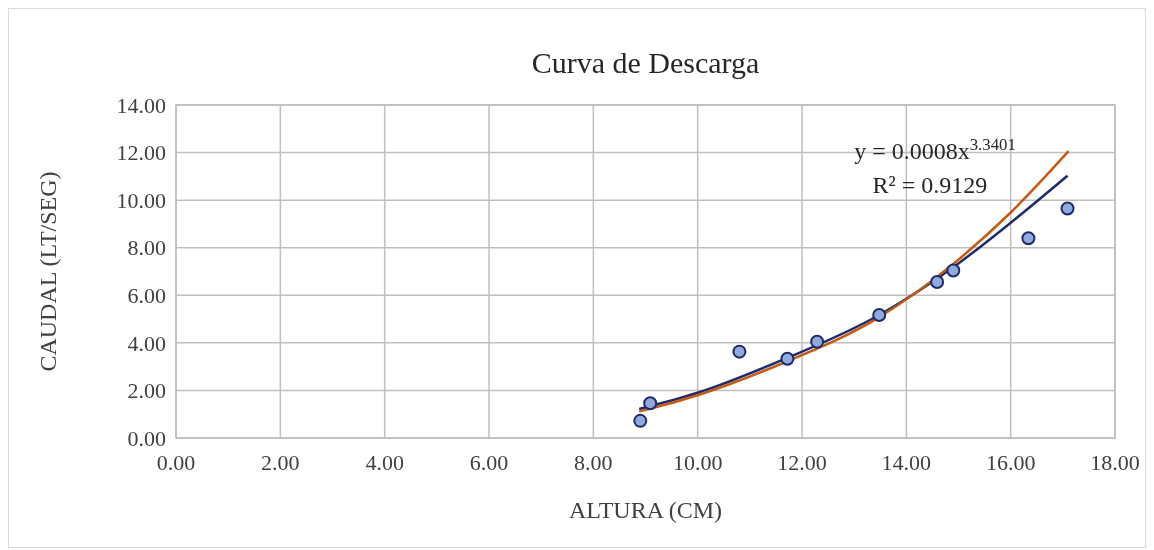 The width and height of the screenshot is (1154, 550). Describe the element at coordinates (146, 391) in the screenshot. I see `y-tick-label: 2.00` at that location.